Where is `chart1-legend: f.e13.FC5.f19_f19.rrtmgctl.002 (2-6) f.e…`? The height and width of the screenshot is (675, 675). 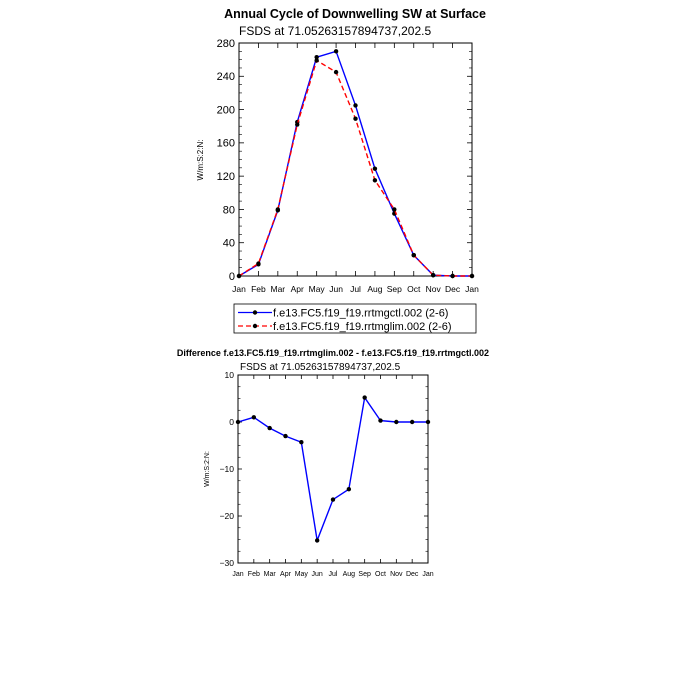
chart1-legend: f.e13.FC5.f19_f19.rrtmgctl.002 (2-6) f.e… is located at coordinates (355, 318).